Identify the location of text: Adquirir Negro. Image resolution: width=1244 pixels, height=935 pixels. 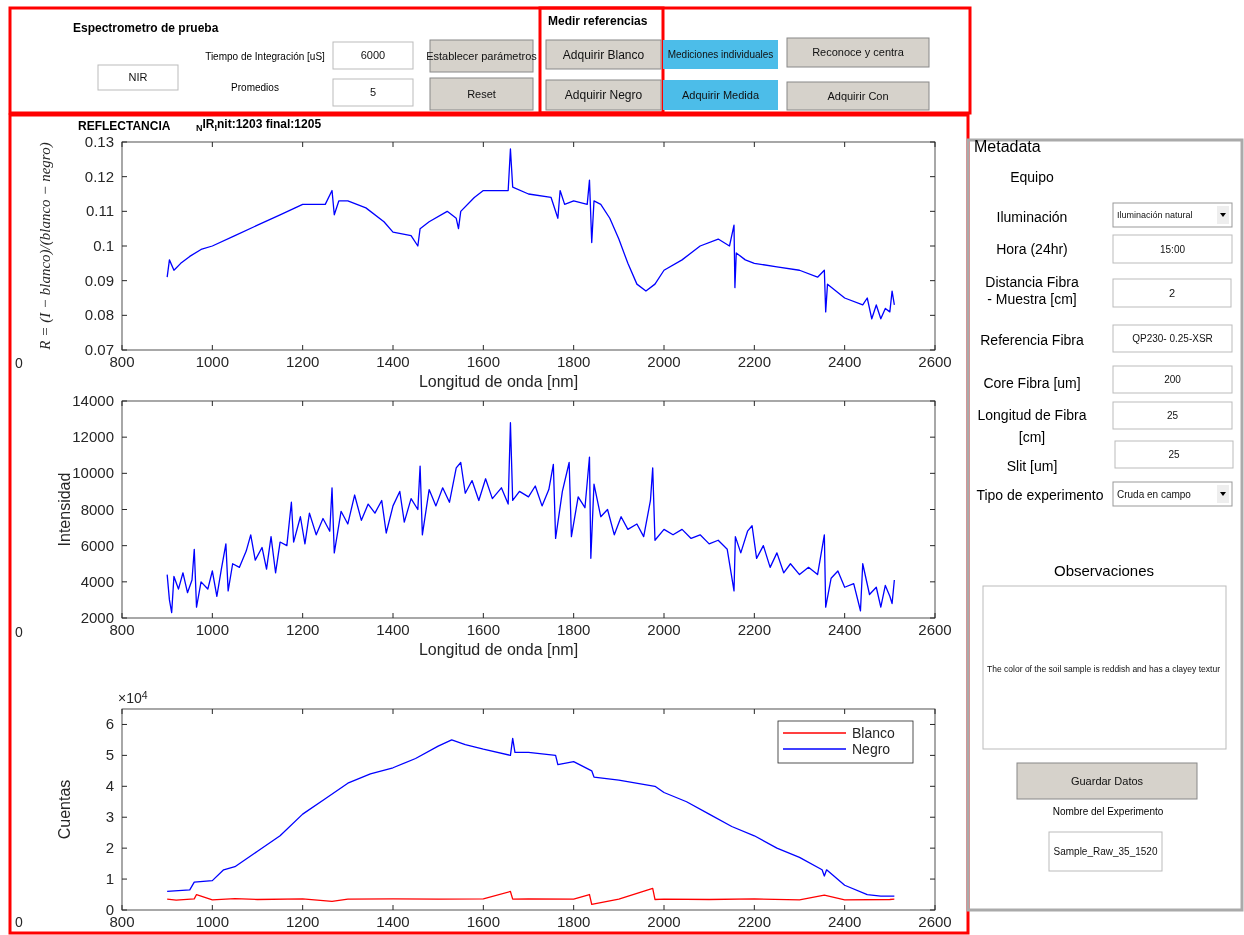
(603, 95).